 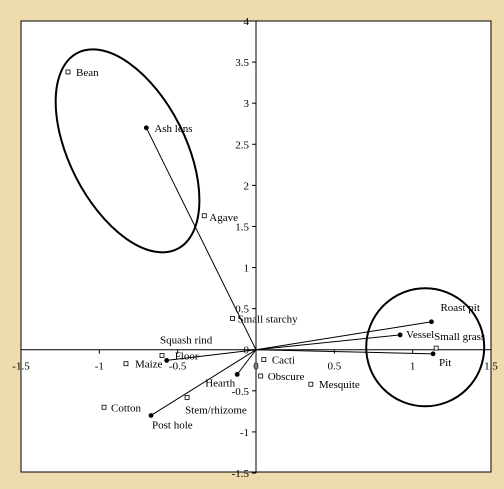 What do you see at coordinates (242, 145) in the screenshot?
I see `y-tick-label: 2.5` at bounding box center [242, 145].